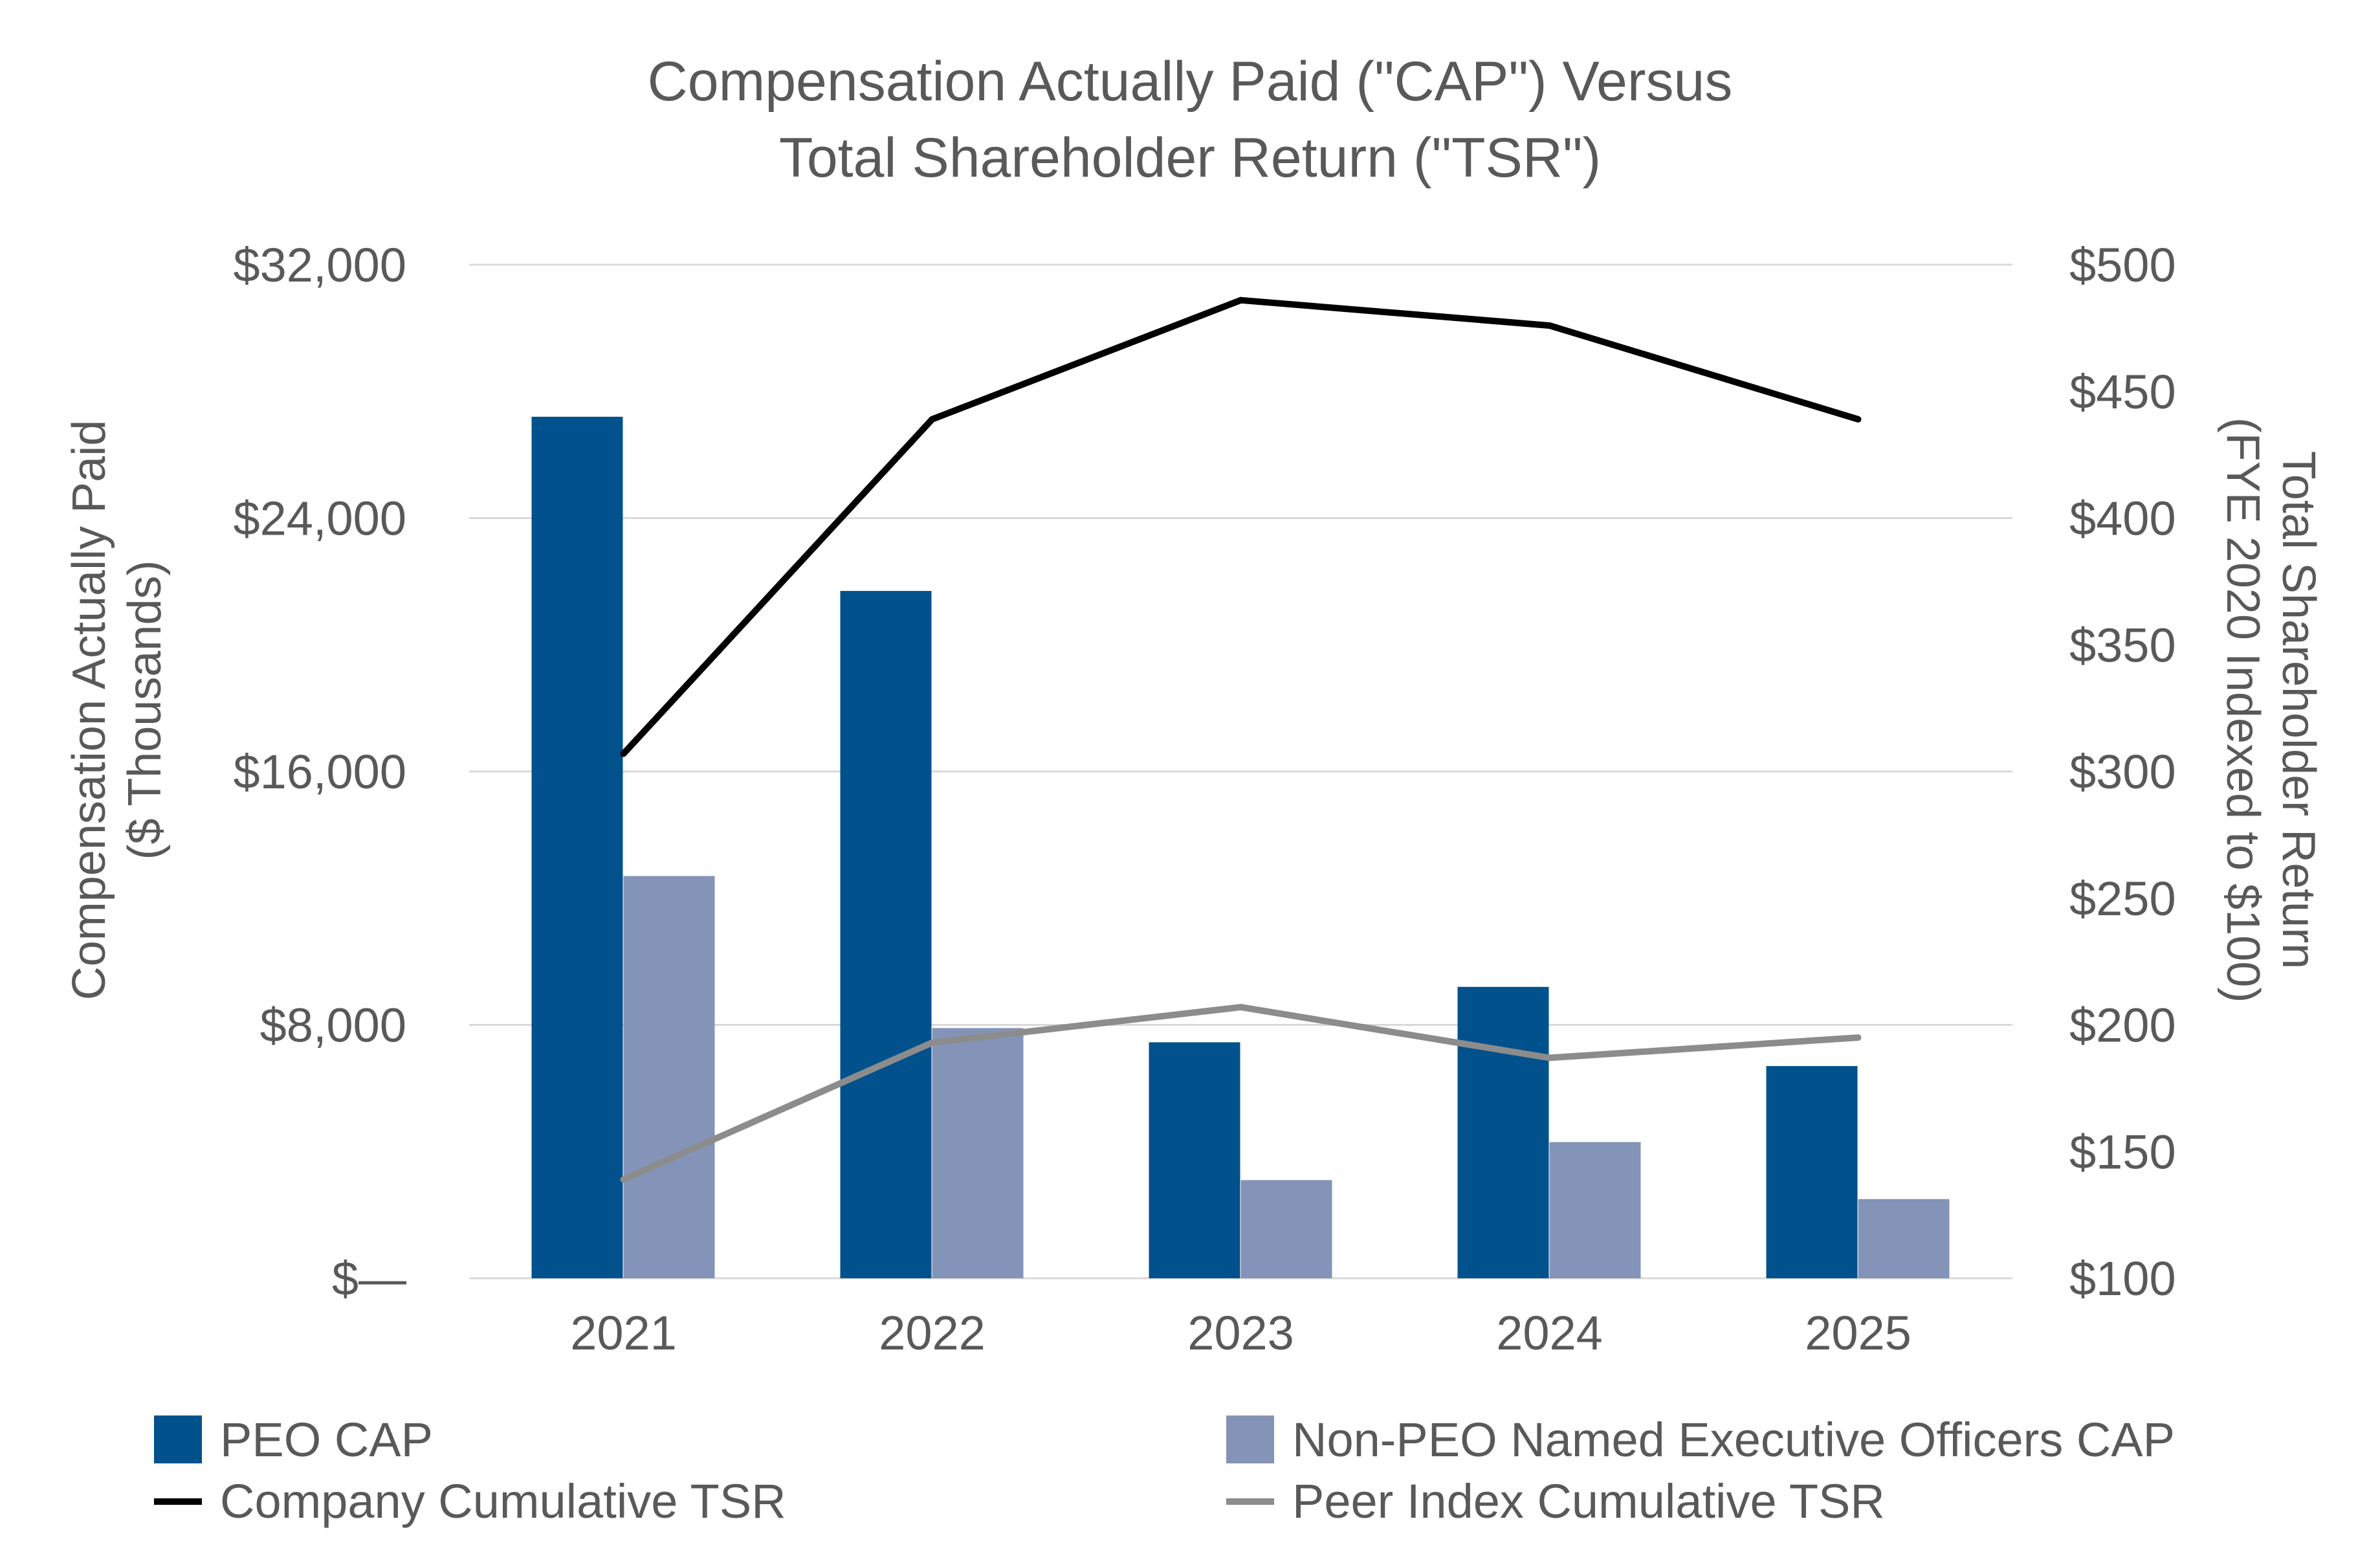 Image resolution: width=2380 pixels, height=1565 pixels. I want to click on right-axis-ticks: $100 $150 $200 $250 $300 $350 $400 $450 $500, so click(2122, 771).